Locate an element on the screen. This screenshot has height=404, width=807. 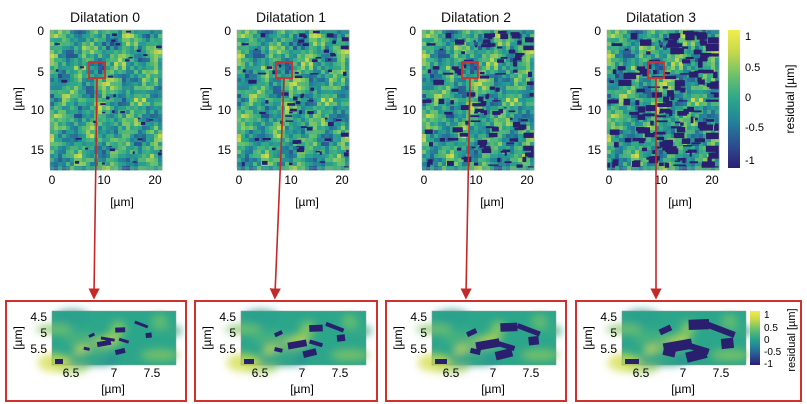
zoom-box is located at coordinates (656, 70).